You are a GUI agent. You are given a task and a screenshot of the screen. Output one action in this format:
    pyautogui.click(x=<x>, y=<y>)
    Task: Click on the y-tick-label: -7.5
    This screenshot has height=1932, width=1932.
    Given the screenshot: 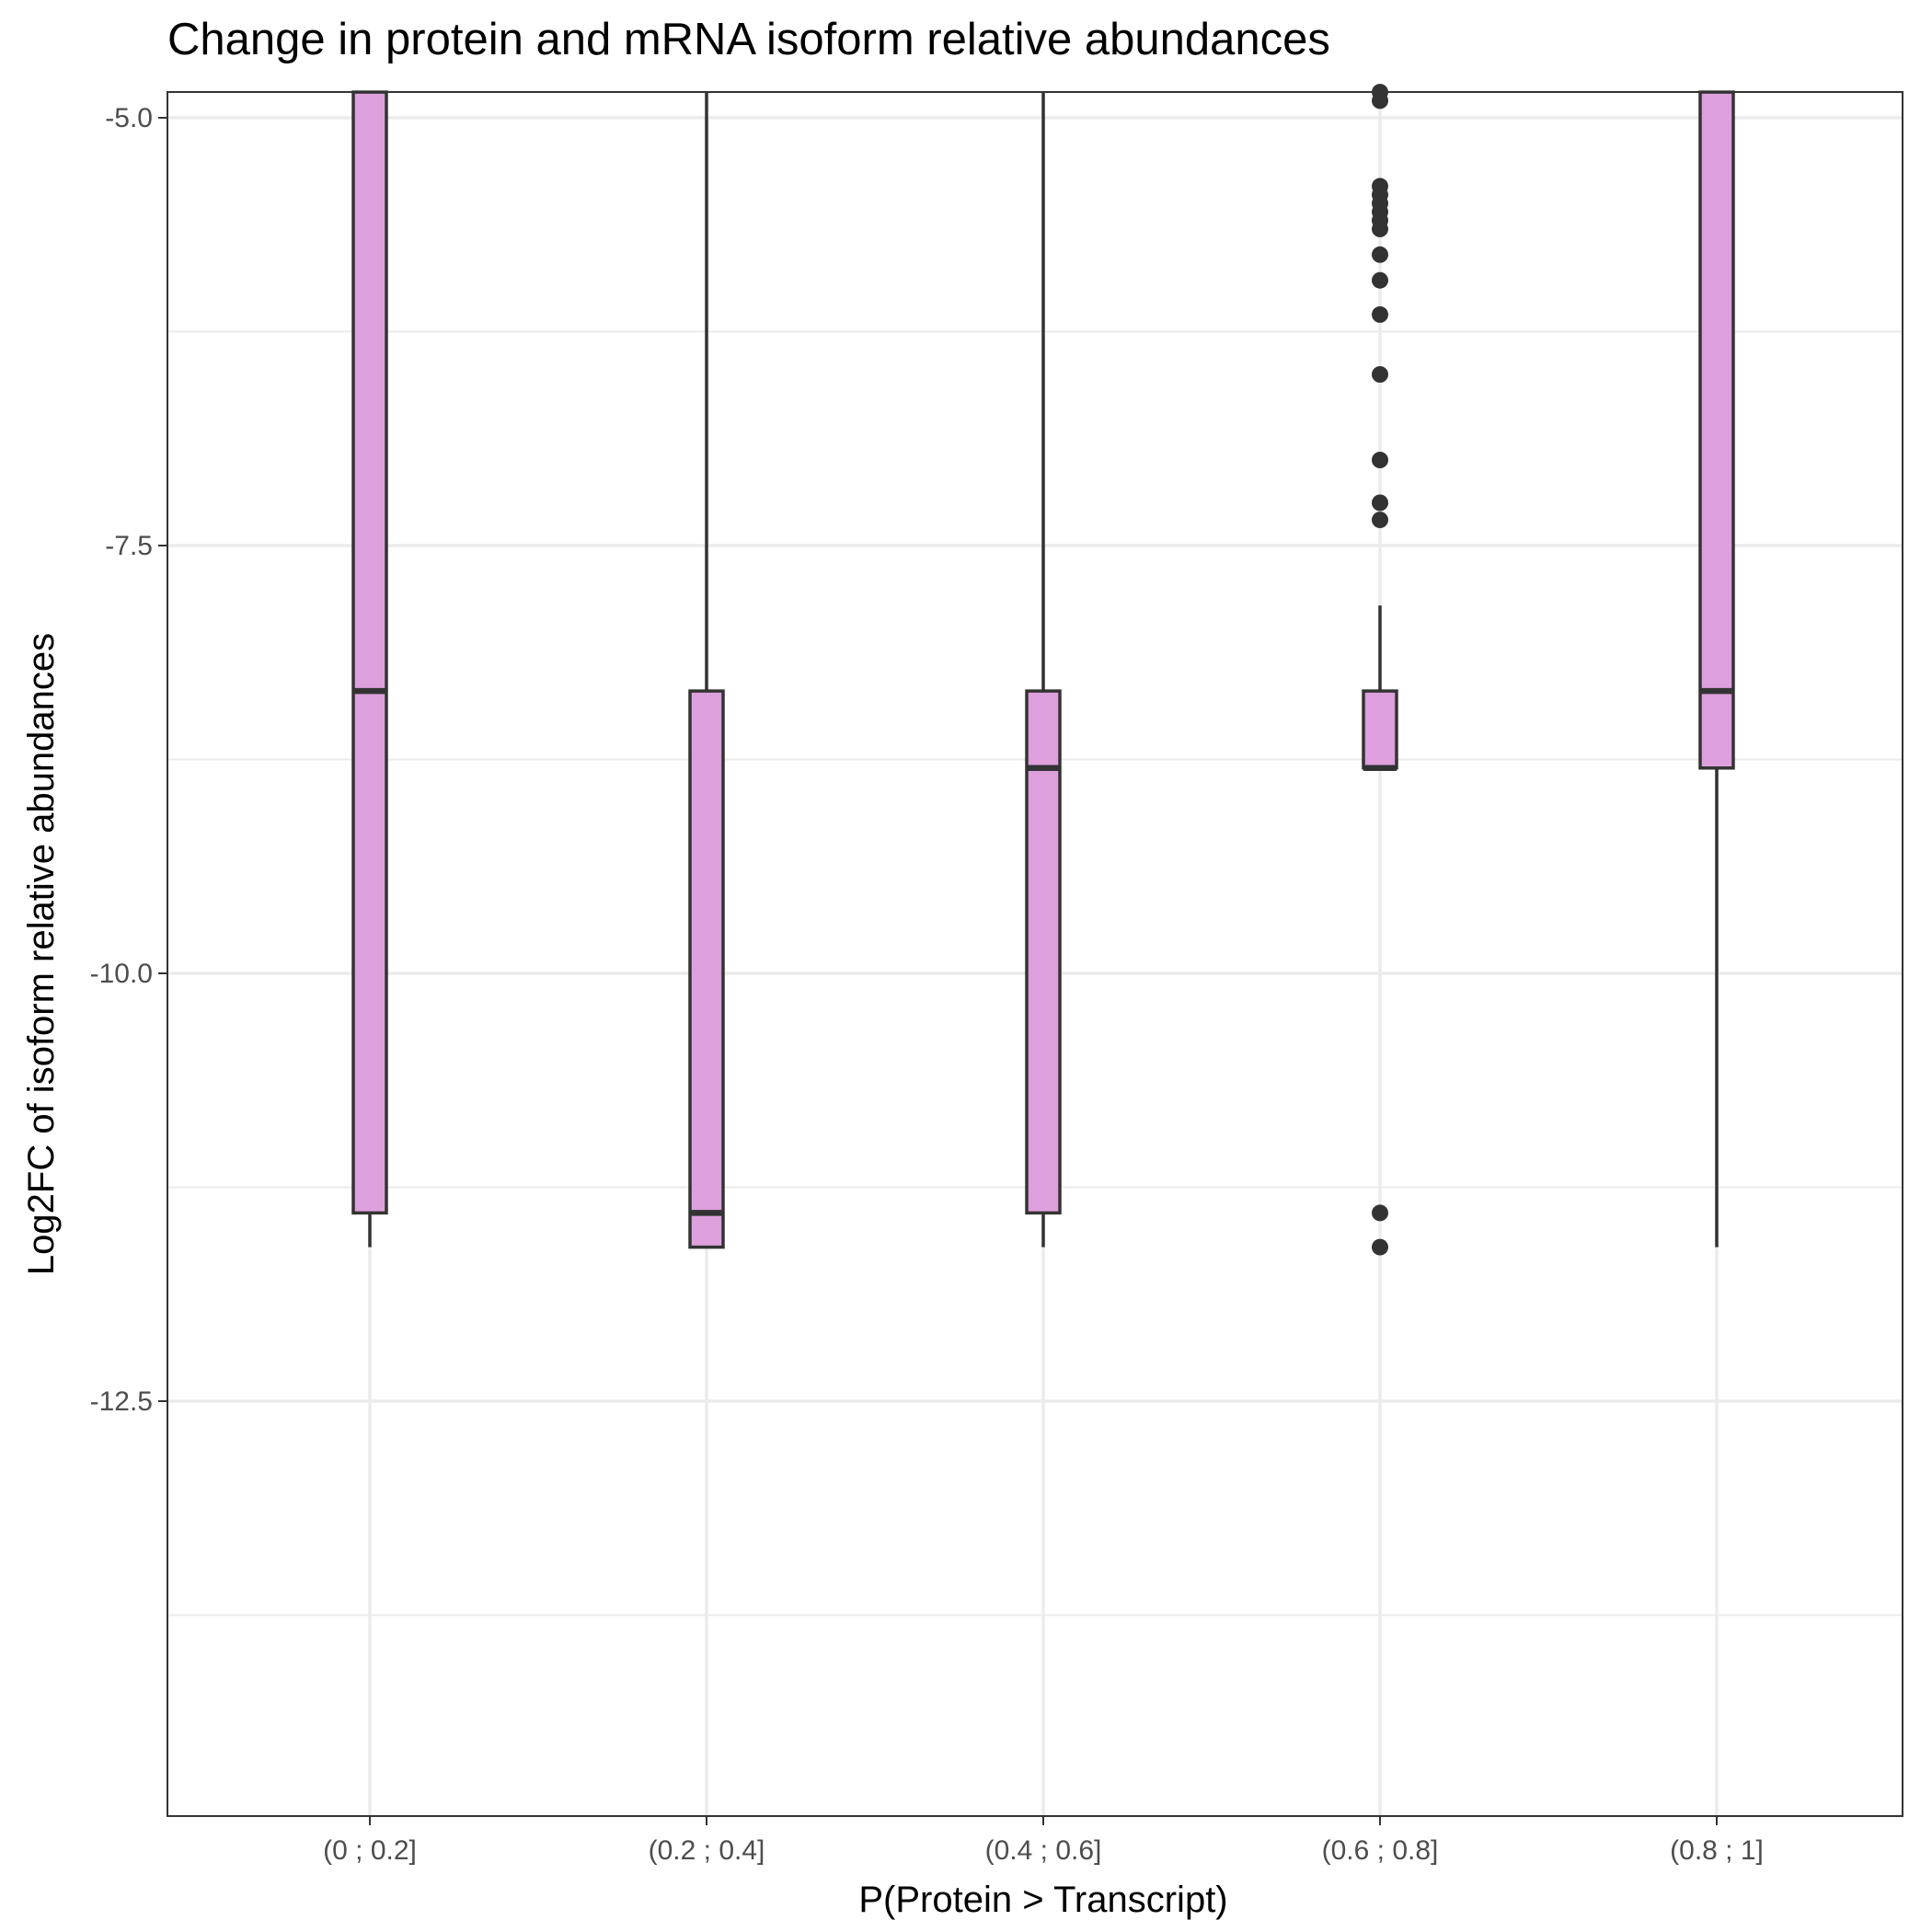 What is the action you would take?
    pyautogui.click(x=129, y=546)
    